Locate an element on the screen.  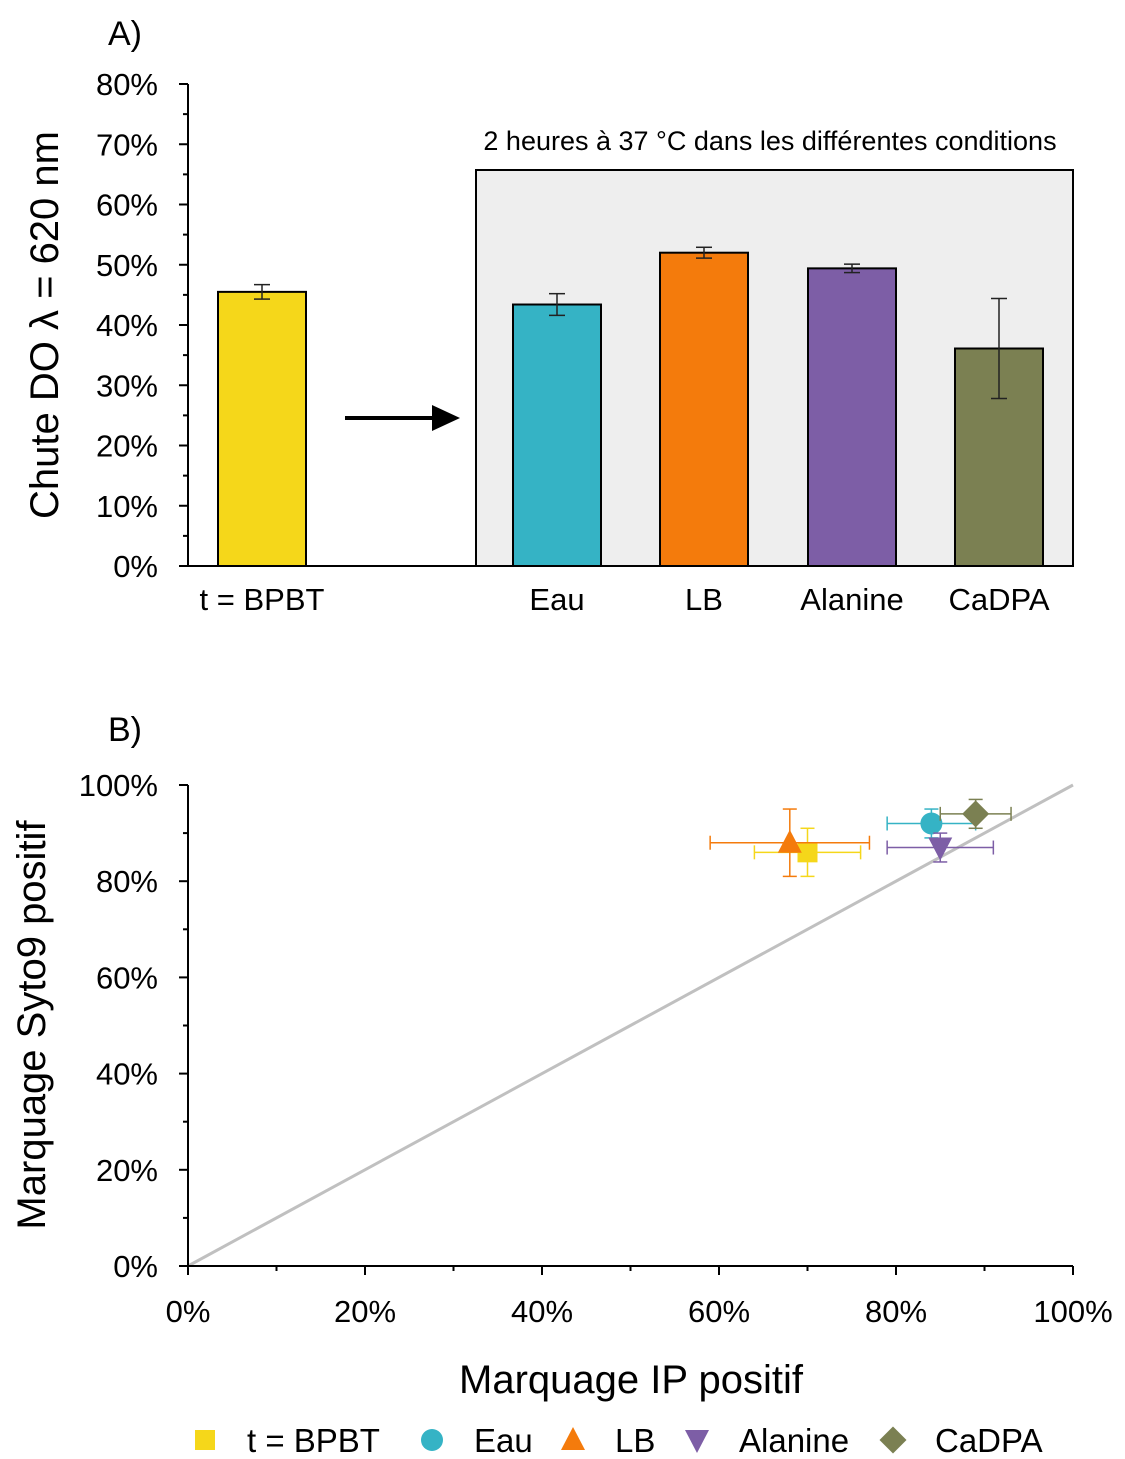
panel-b-x-axis-title: Marquage IP positif is located at coordinates (631, 1380).